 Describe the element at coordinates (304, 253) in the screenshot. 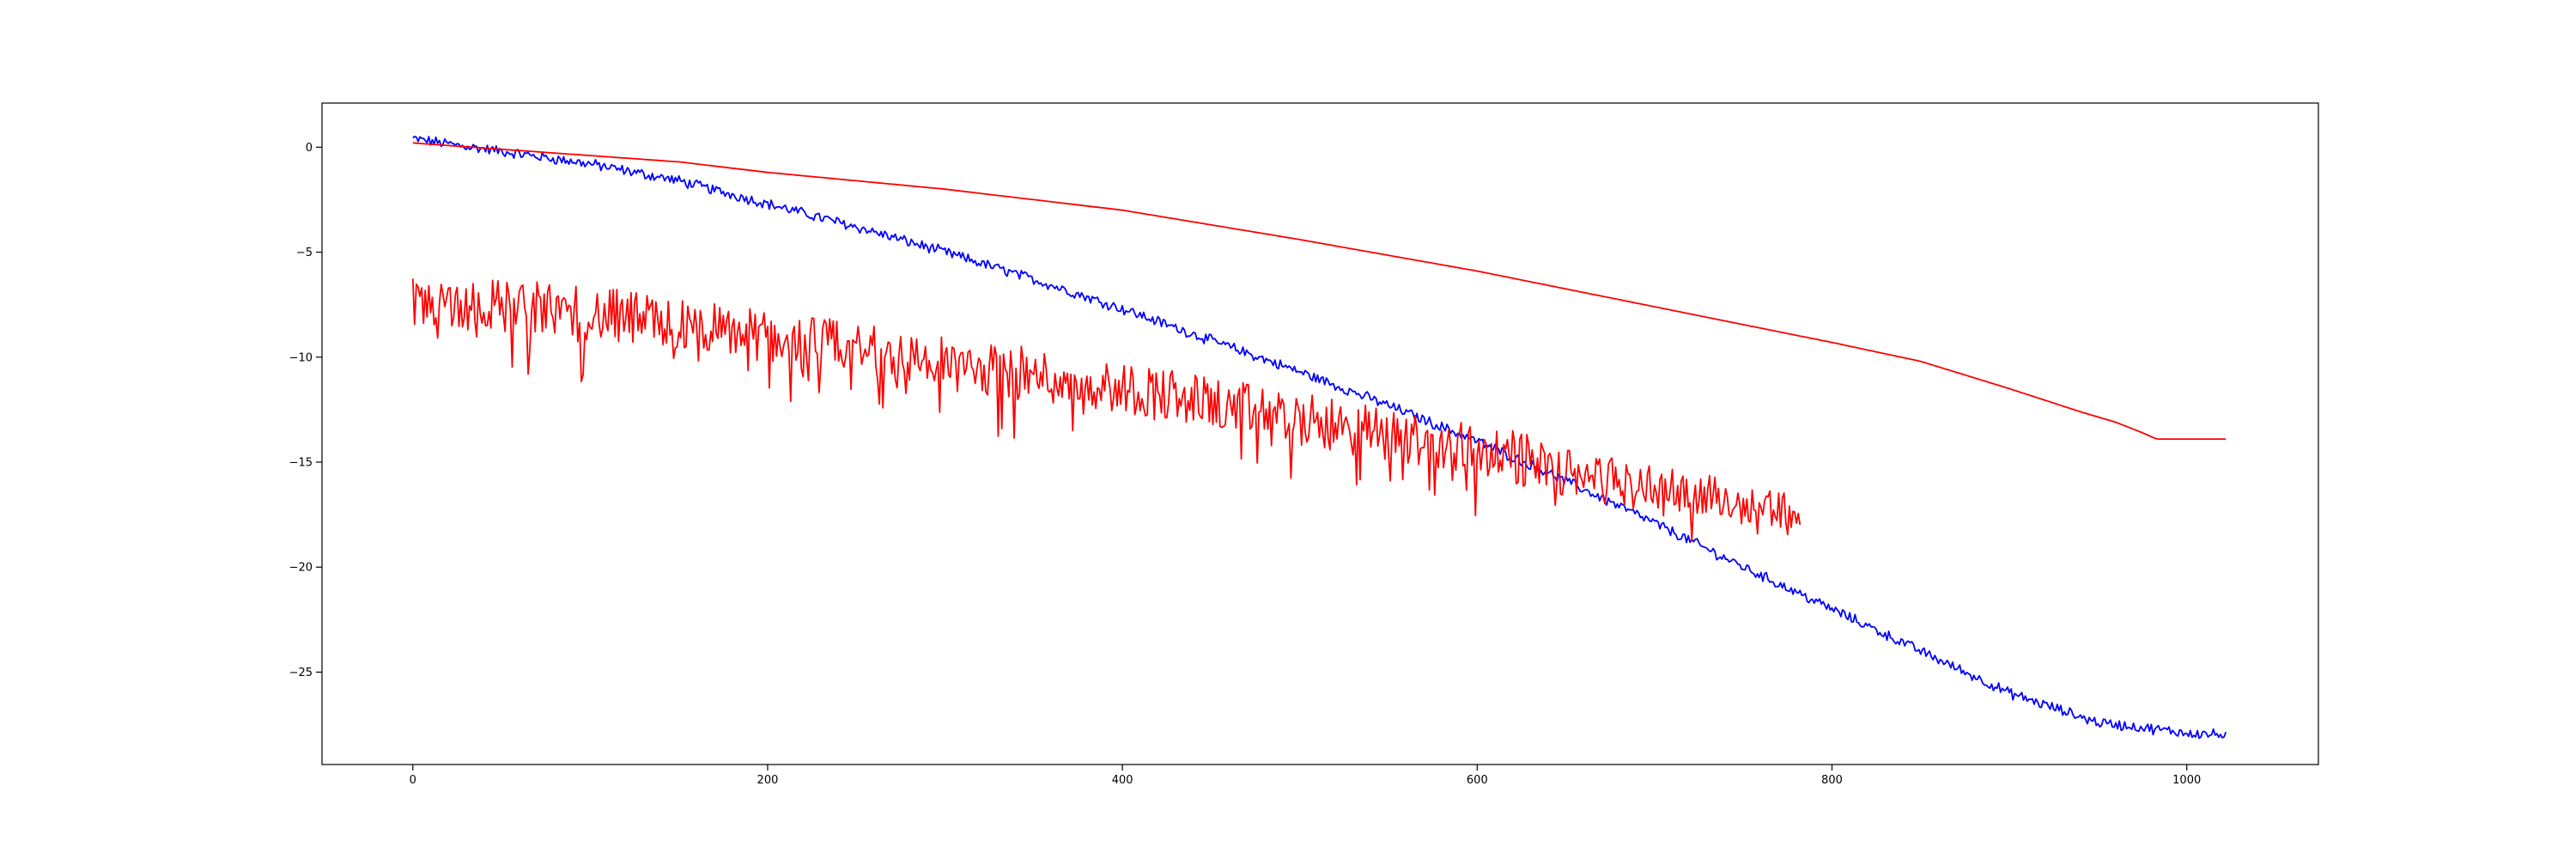

I see `y-tick-label: −5` at that location.